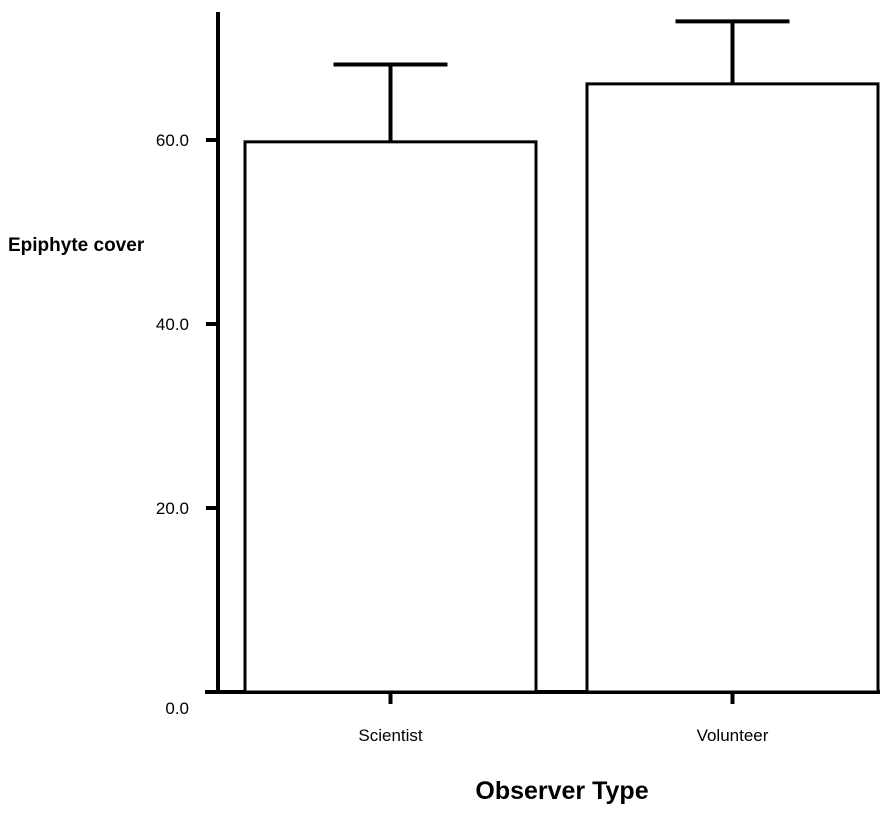  What do you see at coordinates (390, 735) in the screenshot?
I see `category-label: Scientist` at bounding box center [390, 735].